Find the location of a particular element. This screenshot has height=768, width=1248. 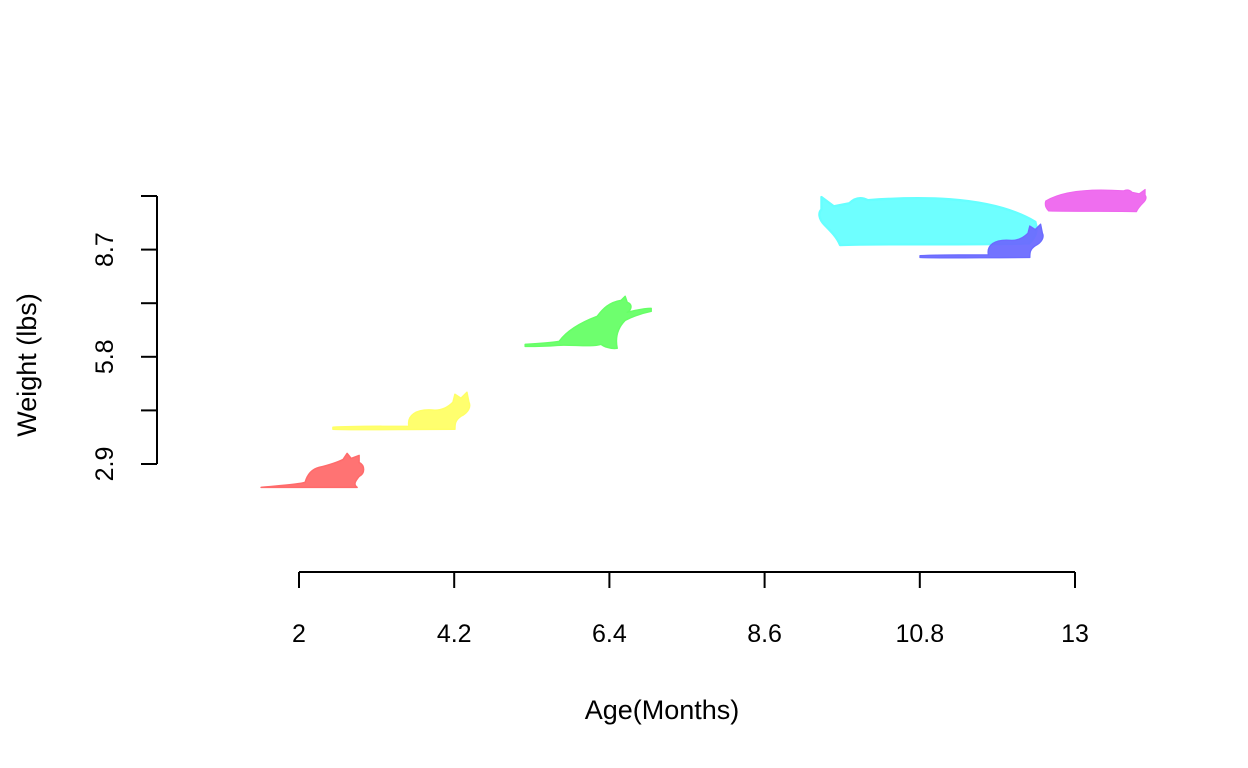

y-tick-label: 2.9 is located at coordinates (105, 464).